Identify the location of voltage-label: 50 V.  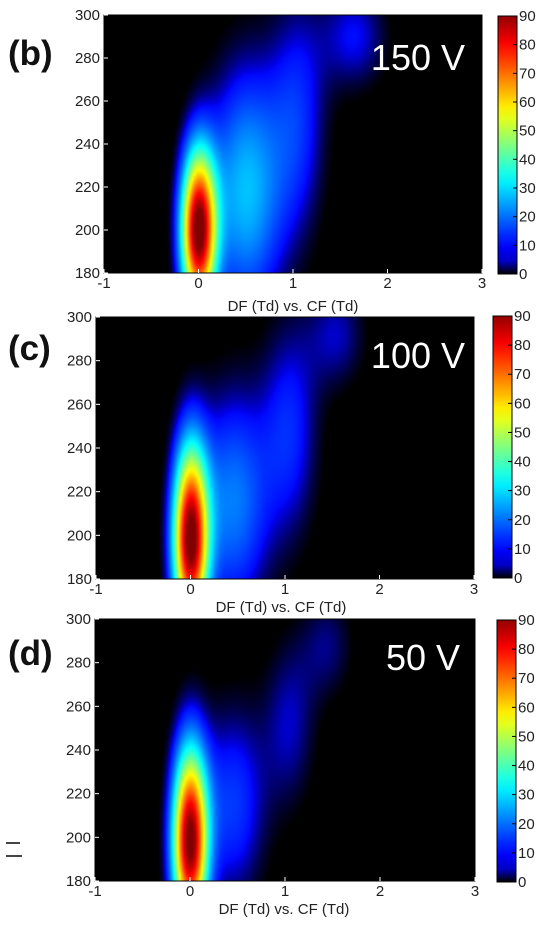
(423, 657).